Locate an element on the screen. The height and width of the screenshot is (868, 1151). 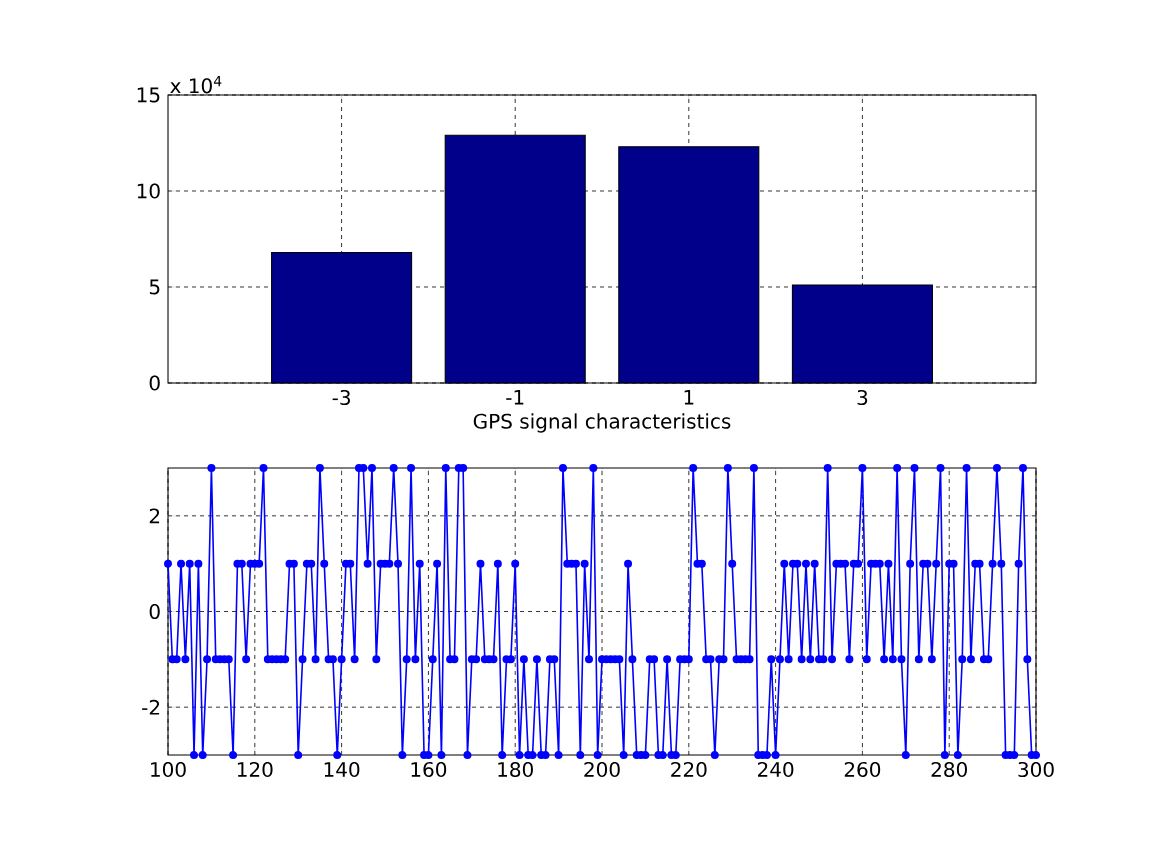
y-tick-label: 15 is located at coordinates (148, 95).